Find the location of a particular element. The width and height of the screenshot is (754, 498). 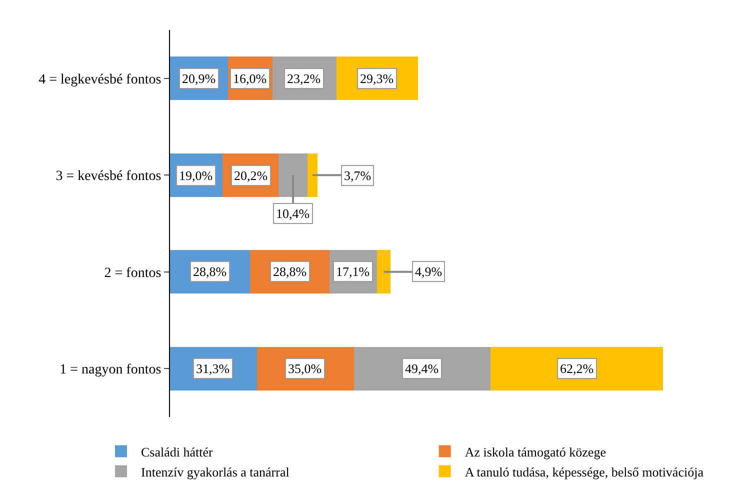

y-tick-label: 2 = fontos is located at coordinates (133, 273).